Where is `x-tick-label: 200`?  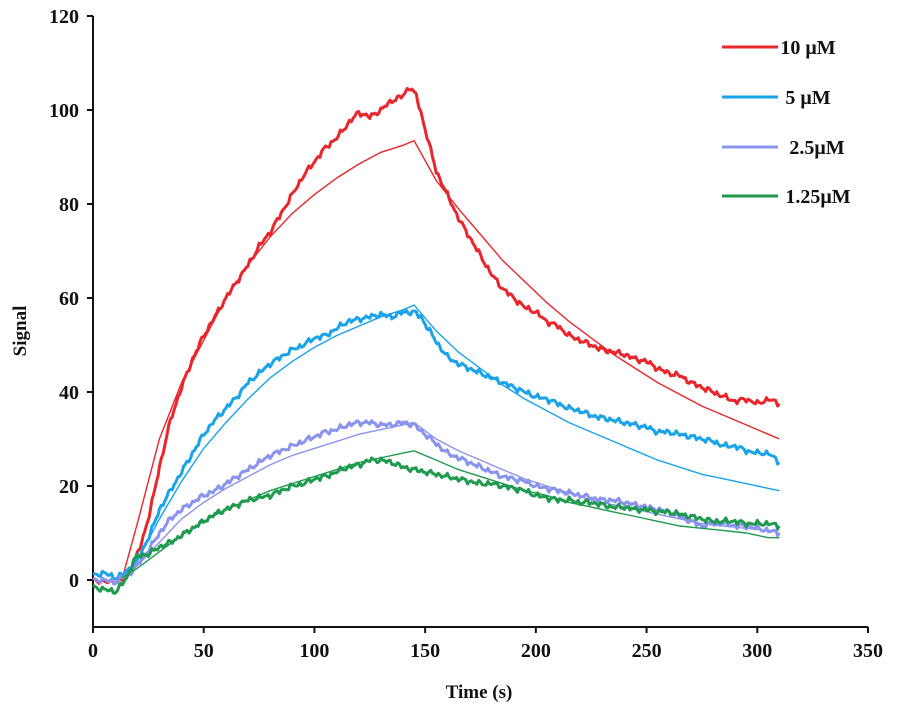 x-tick-label: 200 is located at coordinates (536, 651).